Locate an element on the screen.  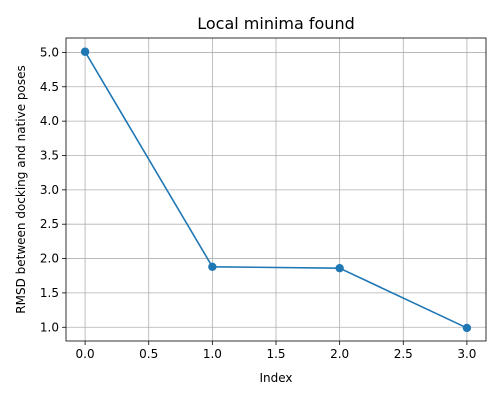
y-tick-label: 2.5 is located at coordinates (49, 224).